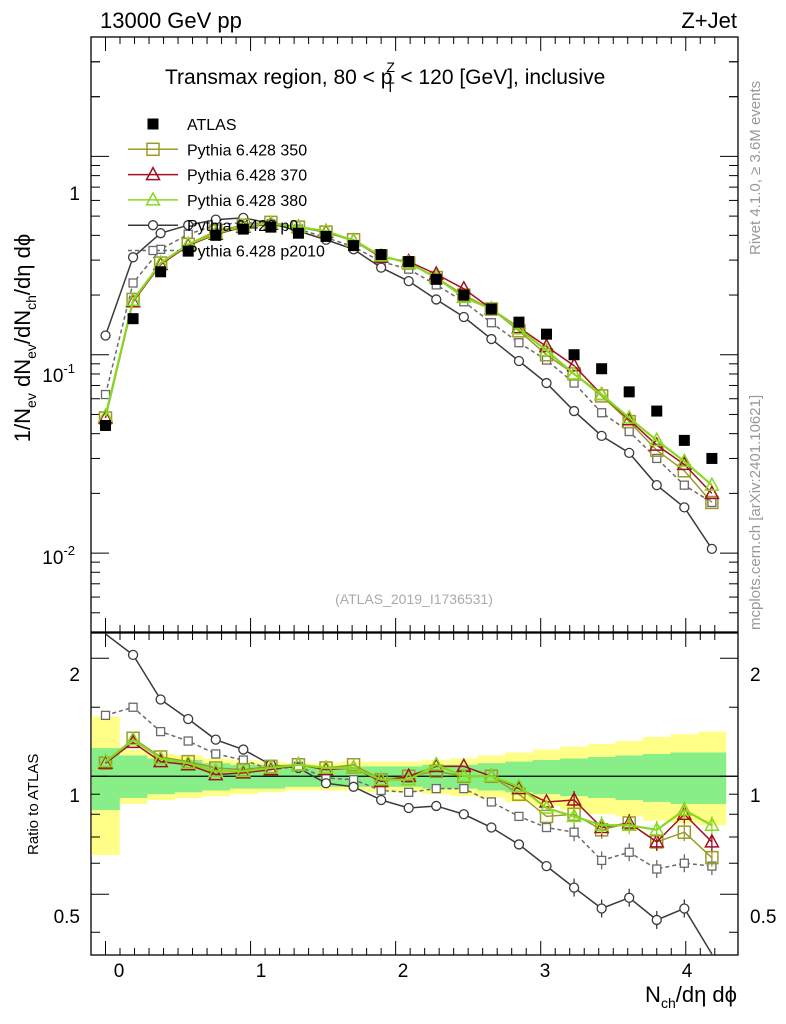 This screenshot has width=786, height=1024. What do you see at coordinates (763, 917) in the screenshot?
I see `ratio-tick-label-0p5-right: 0.5` at bounding box center [763, 917].